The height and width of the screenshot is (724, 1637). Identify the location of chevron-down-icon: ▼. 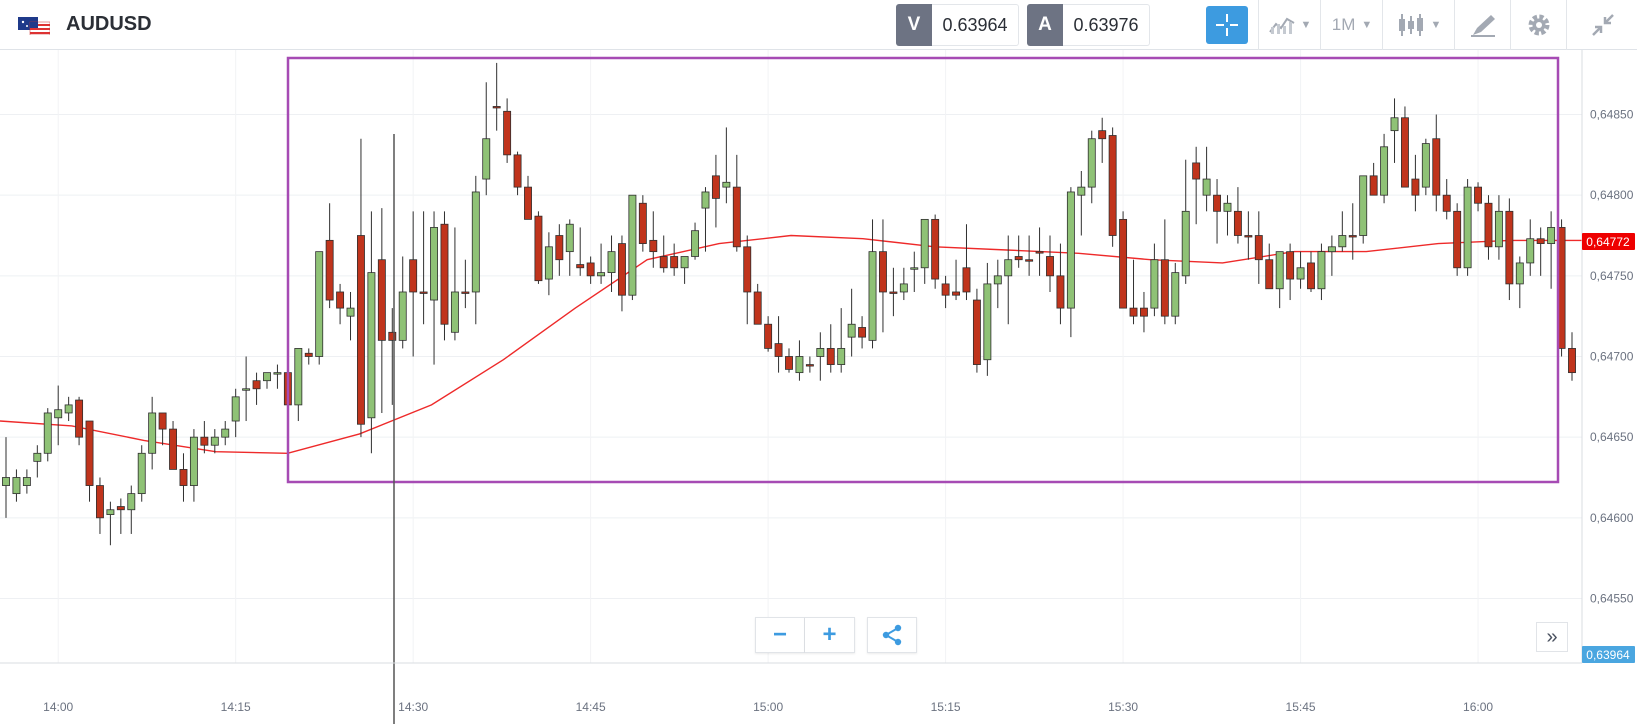
(1306, 25).